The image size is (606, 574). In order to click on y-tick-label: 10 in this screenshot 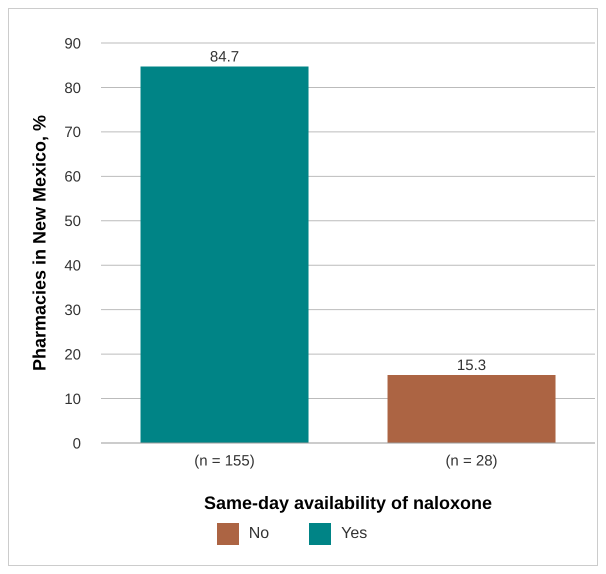, I will do `click(72, 399)`.